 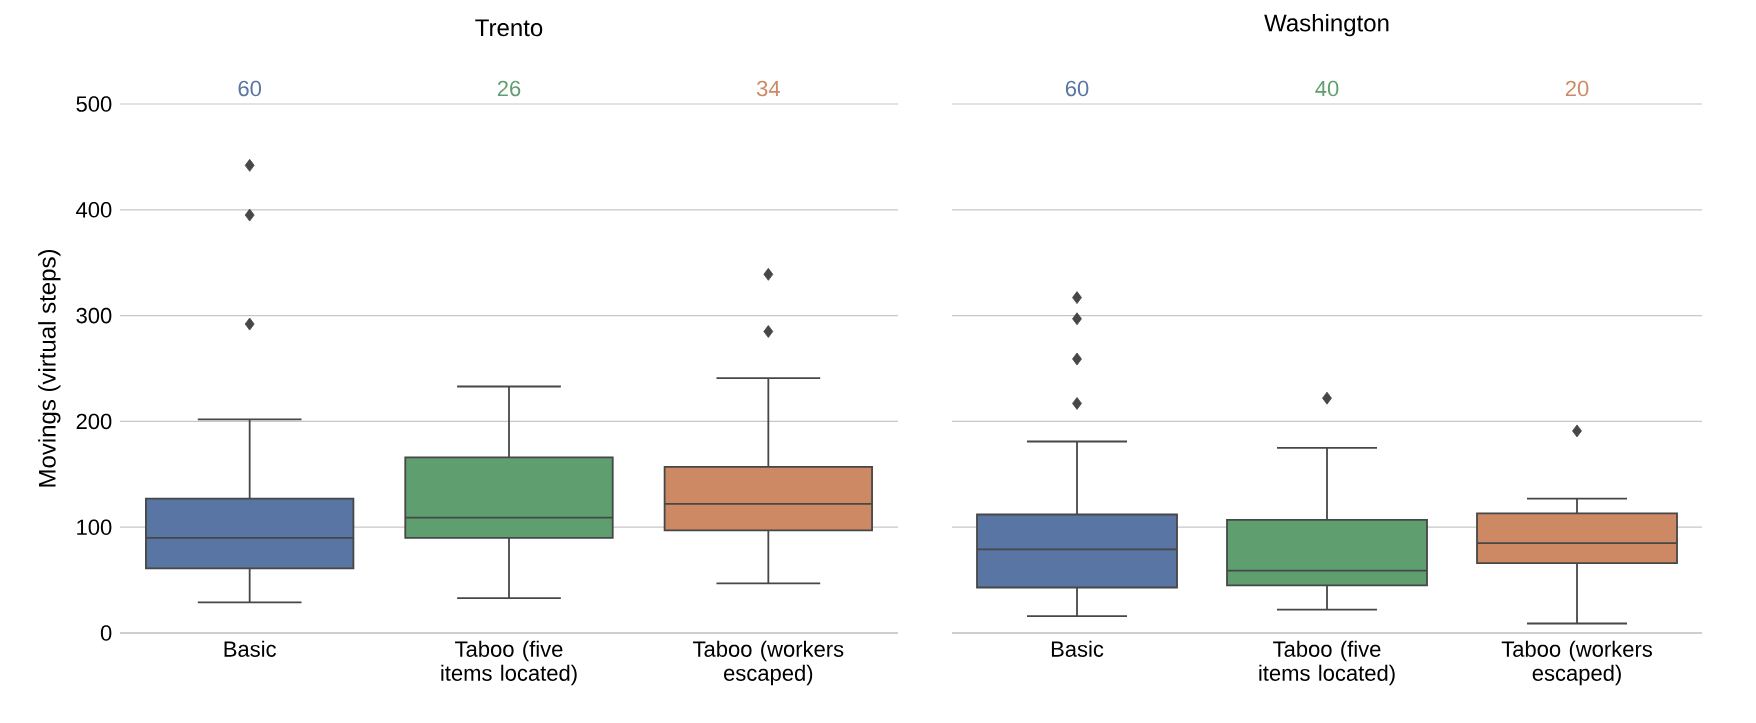 What do you see at coordinates (94, 527) in the screenshot?
I see `y-tick-label: 100` at bounding box center [94, 527].